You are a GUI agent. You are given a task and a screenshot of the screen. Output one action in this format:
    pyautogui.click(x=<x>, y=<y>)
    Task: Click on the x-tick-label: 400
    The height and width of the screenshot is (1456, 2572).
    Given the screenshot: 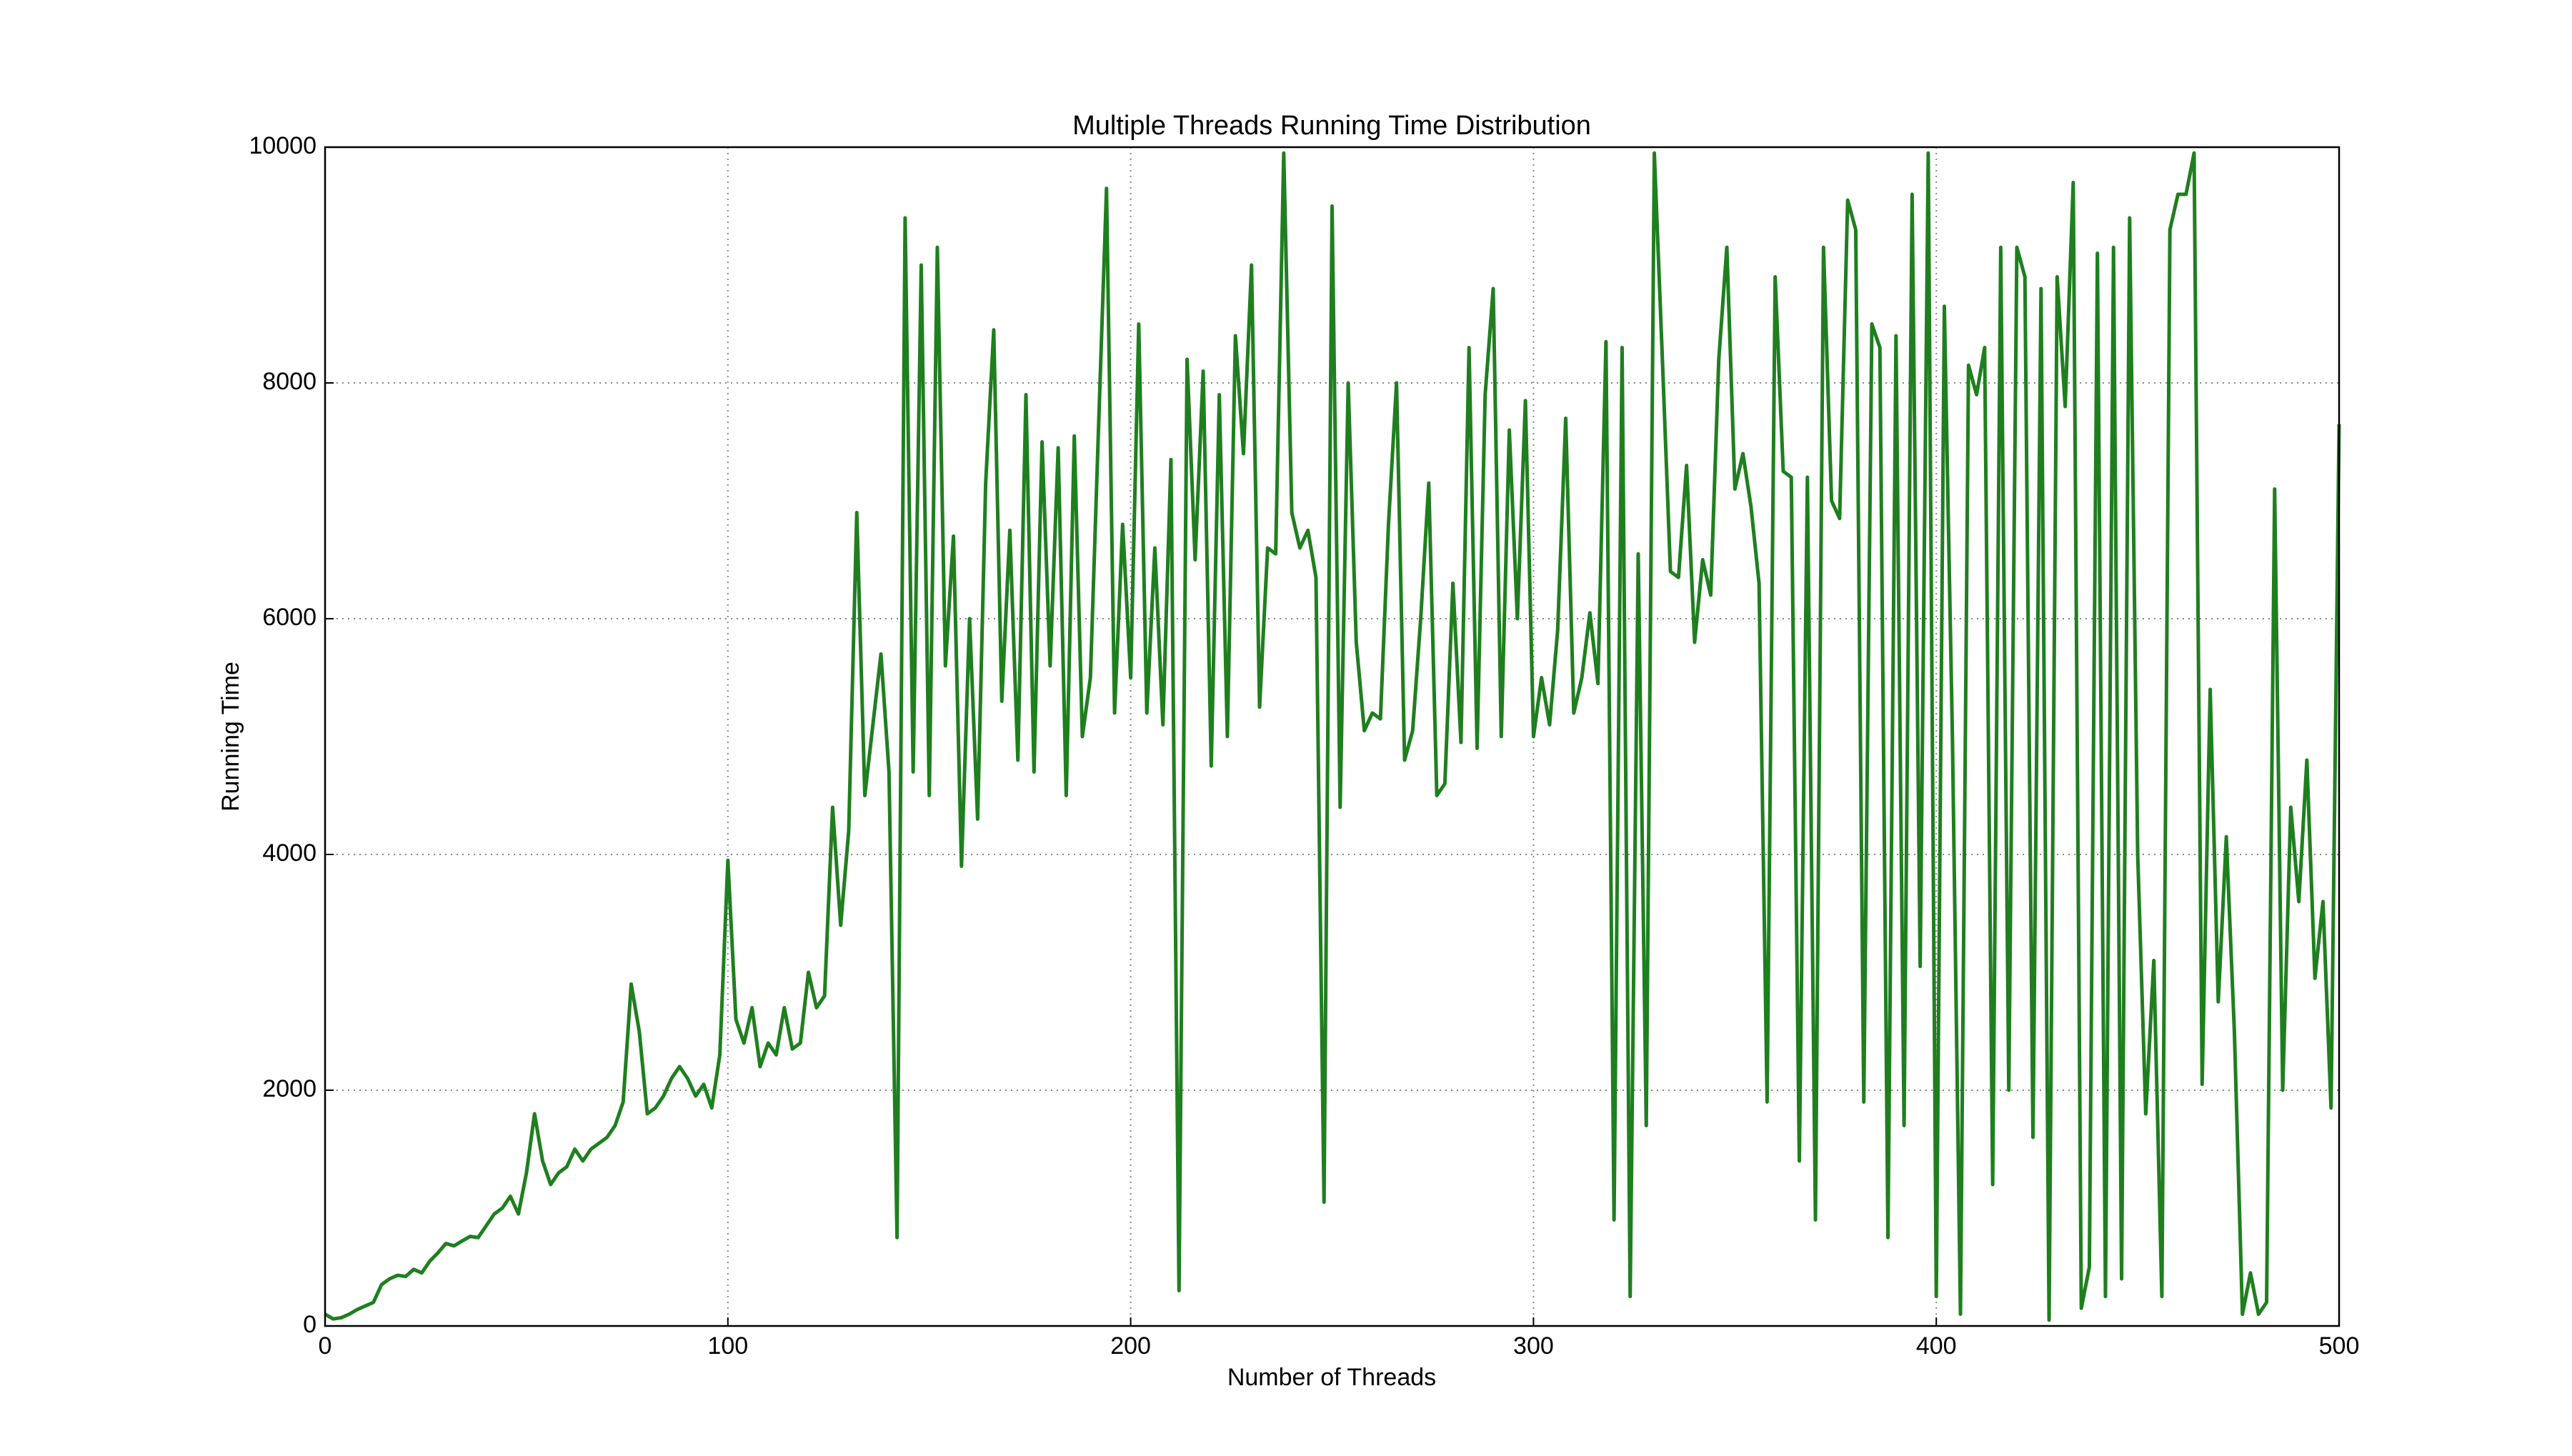 What is the action you would take?
    pyautogui.click(x=1936, y=1346)
    